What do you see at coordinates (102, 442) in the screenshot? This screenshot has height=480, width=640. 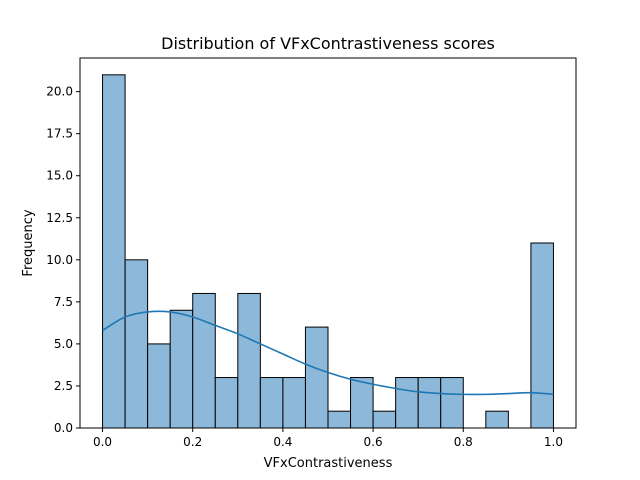 I see `x-tick-label: 0.0` at bounding box center [102, 442].